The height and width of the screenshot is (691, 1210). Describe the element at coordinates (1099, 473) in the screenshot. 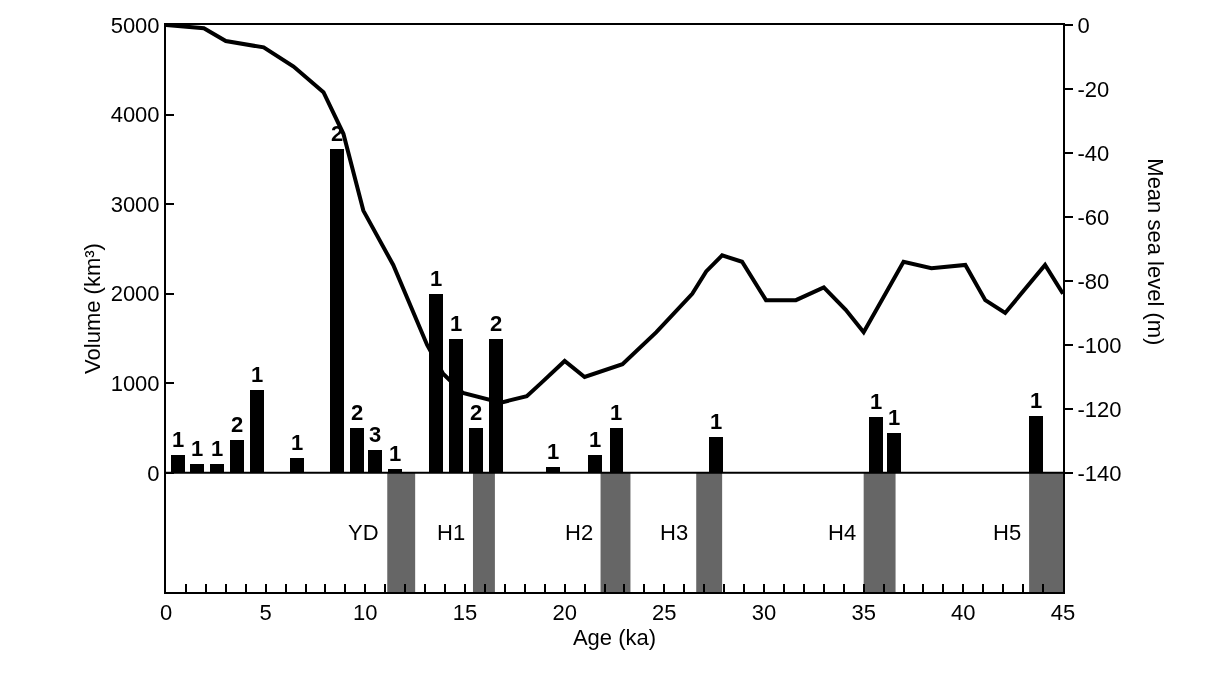

I see `y2-tick-label: -140` at that location.